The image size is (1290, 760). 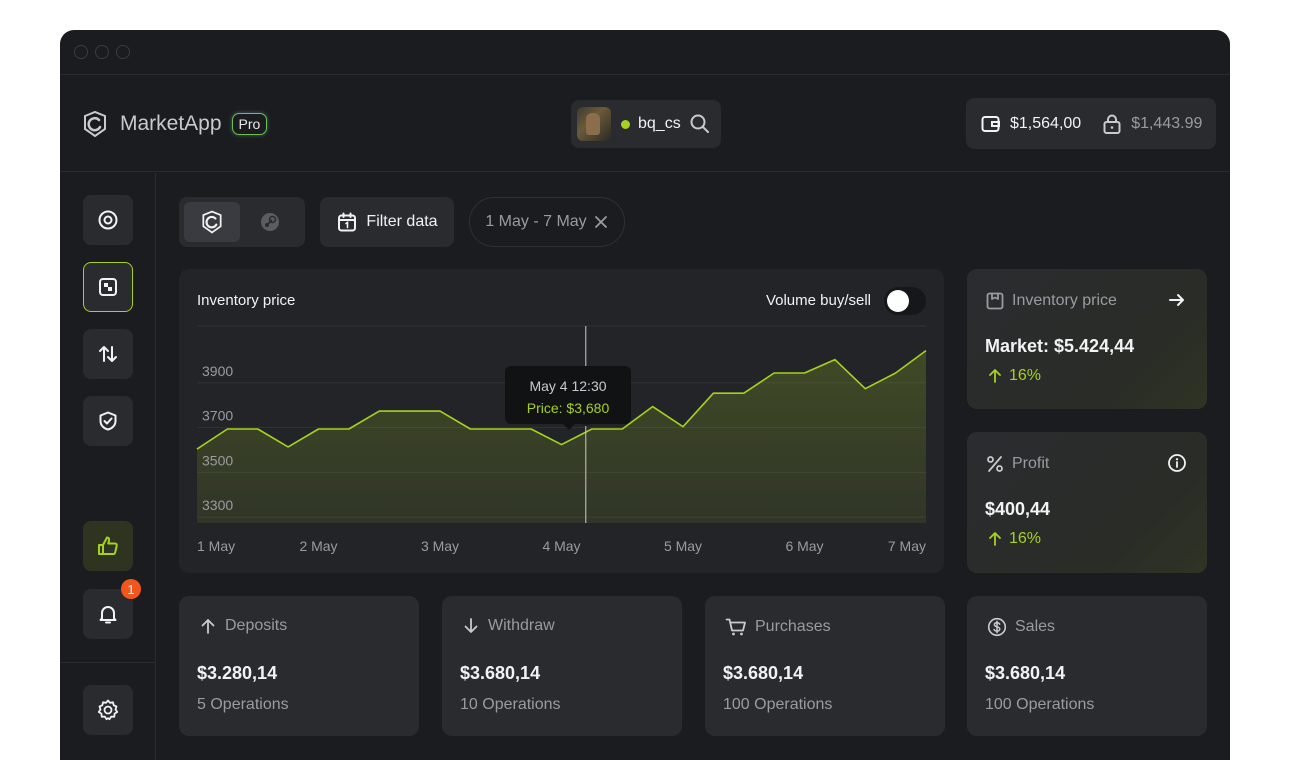 What do you see at coordinates (318, 546) in the screenshot?
I see `x-tick-label: 2 May` at bounding box center [318, 546].